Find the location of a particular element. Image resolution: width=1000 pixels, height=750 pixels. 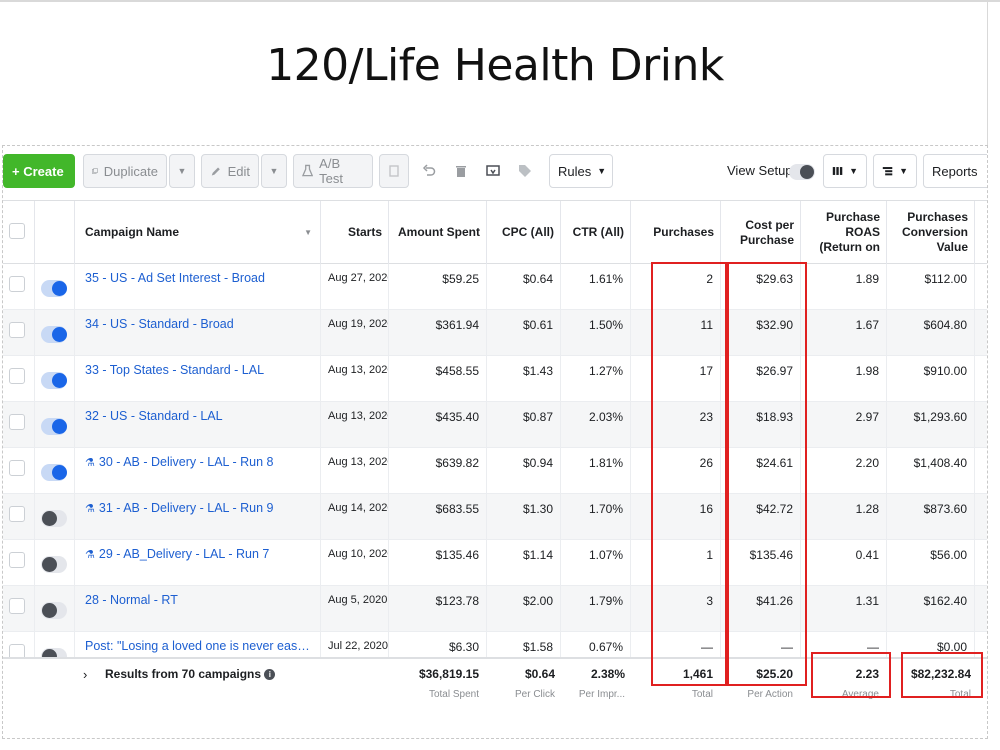

edit-dropdown: ▼ is located at coordinates (274, 171).